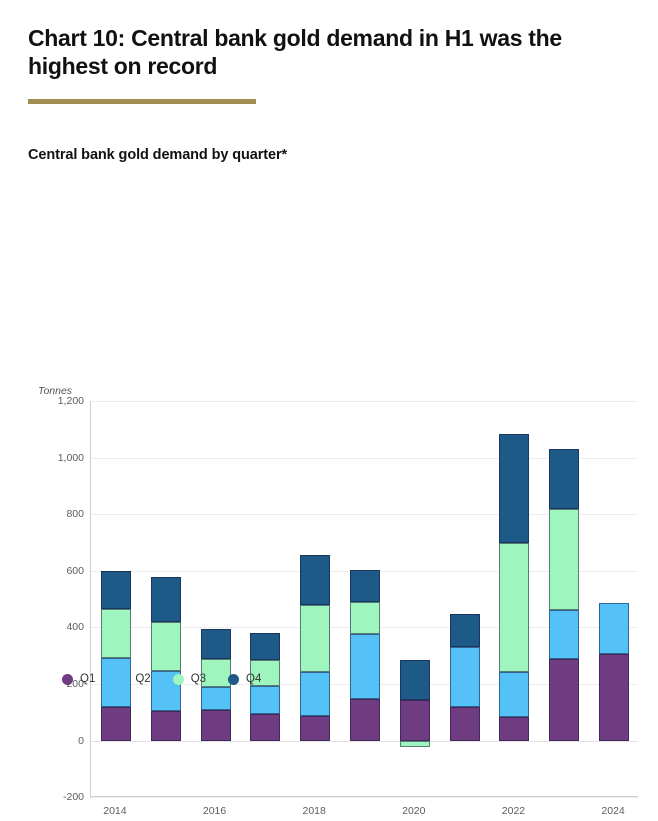  I want to click on x-axis-tick-label: 2024, so click(613, 811).